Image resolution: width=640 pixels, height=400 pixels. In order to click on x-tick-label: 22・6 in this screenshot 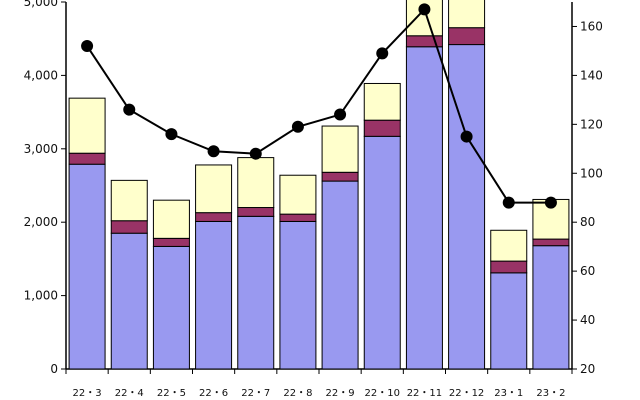, I will do `click(213, 393)`.